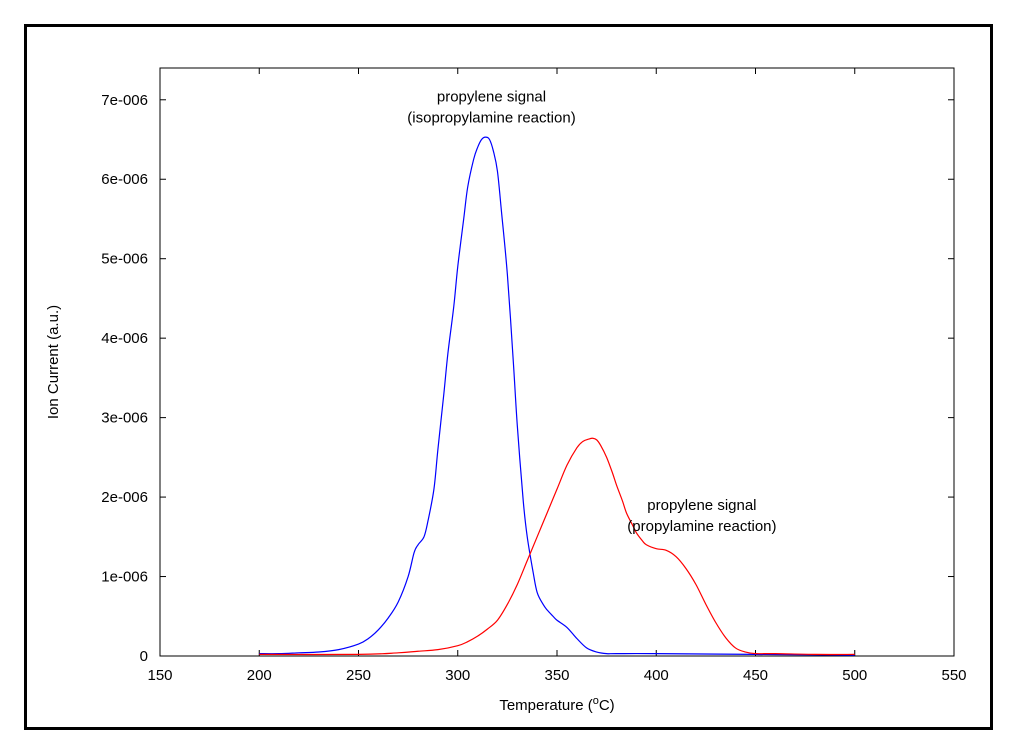  I want to click on x-tick-label: 400, so click(656, 675).